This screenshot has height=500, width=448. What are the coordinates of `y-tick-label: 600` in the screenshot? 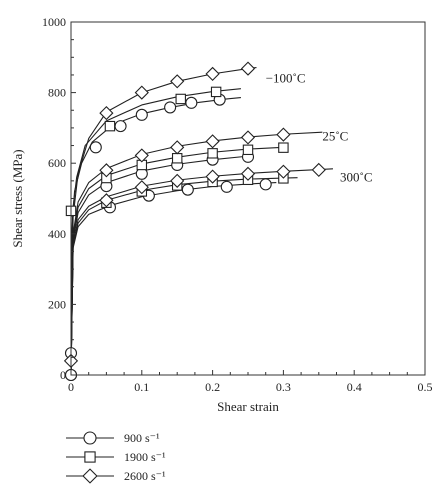 It's located at (57, 163).